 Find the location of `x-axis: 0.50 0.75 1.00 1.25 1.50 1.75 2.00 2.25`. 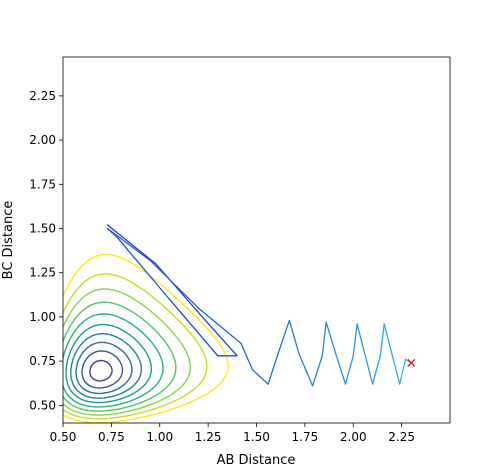

x-axis: 0.50 0.75 1.00 1.25 1.50 1.75 2.00 2.25 is located at coordinates (232, 433).